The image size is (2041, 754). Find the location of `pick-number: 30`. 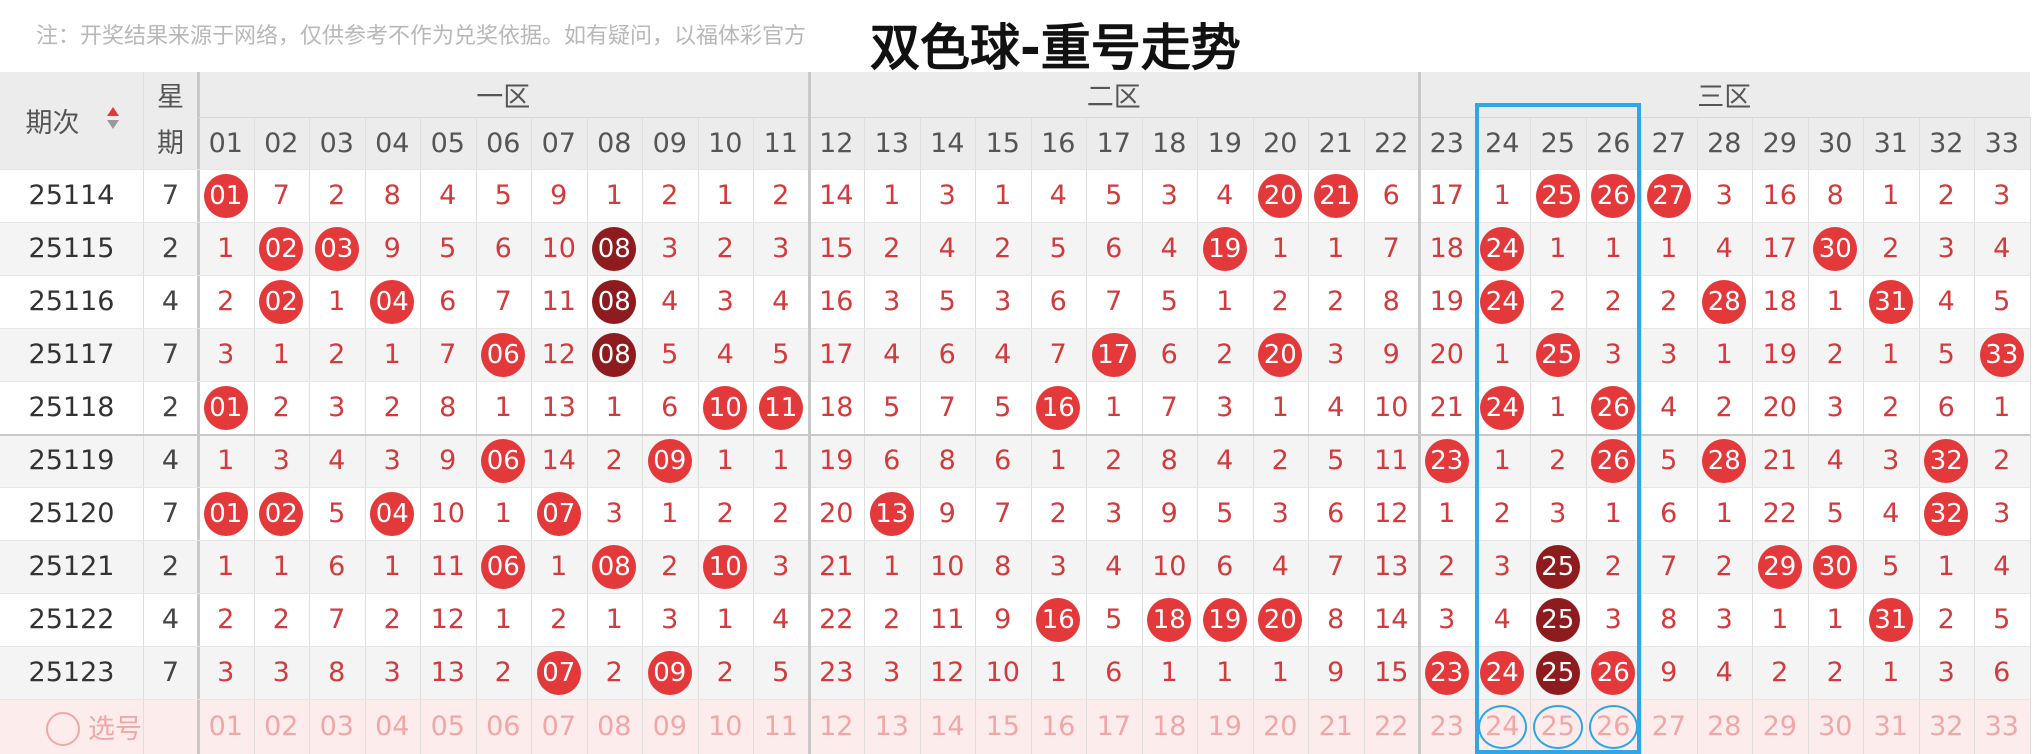

pick-number: 30 is located at coordinates (1835, 726).